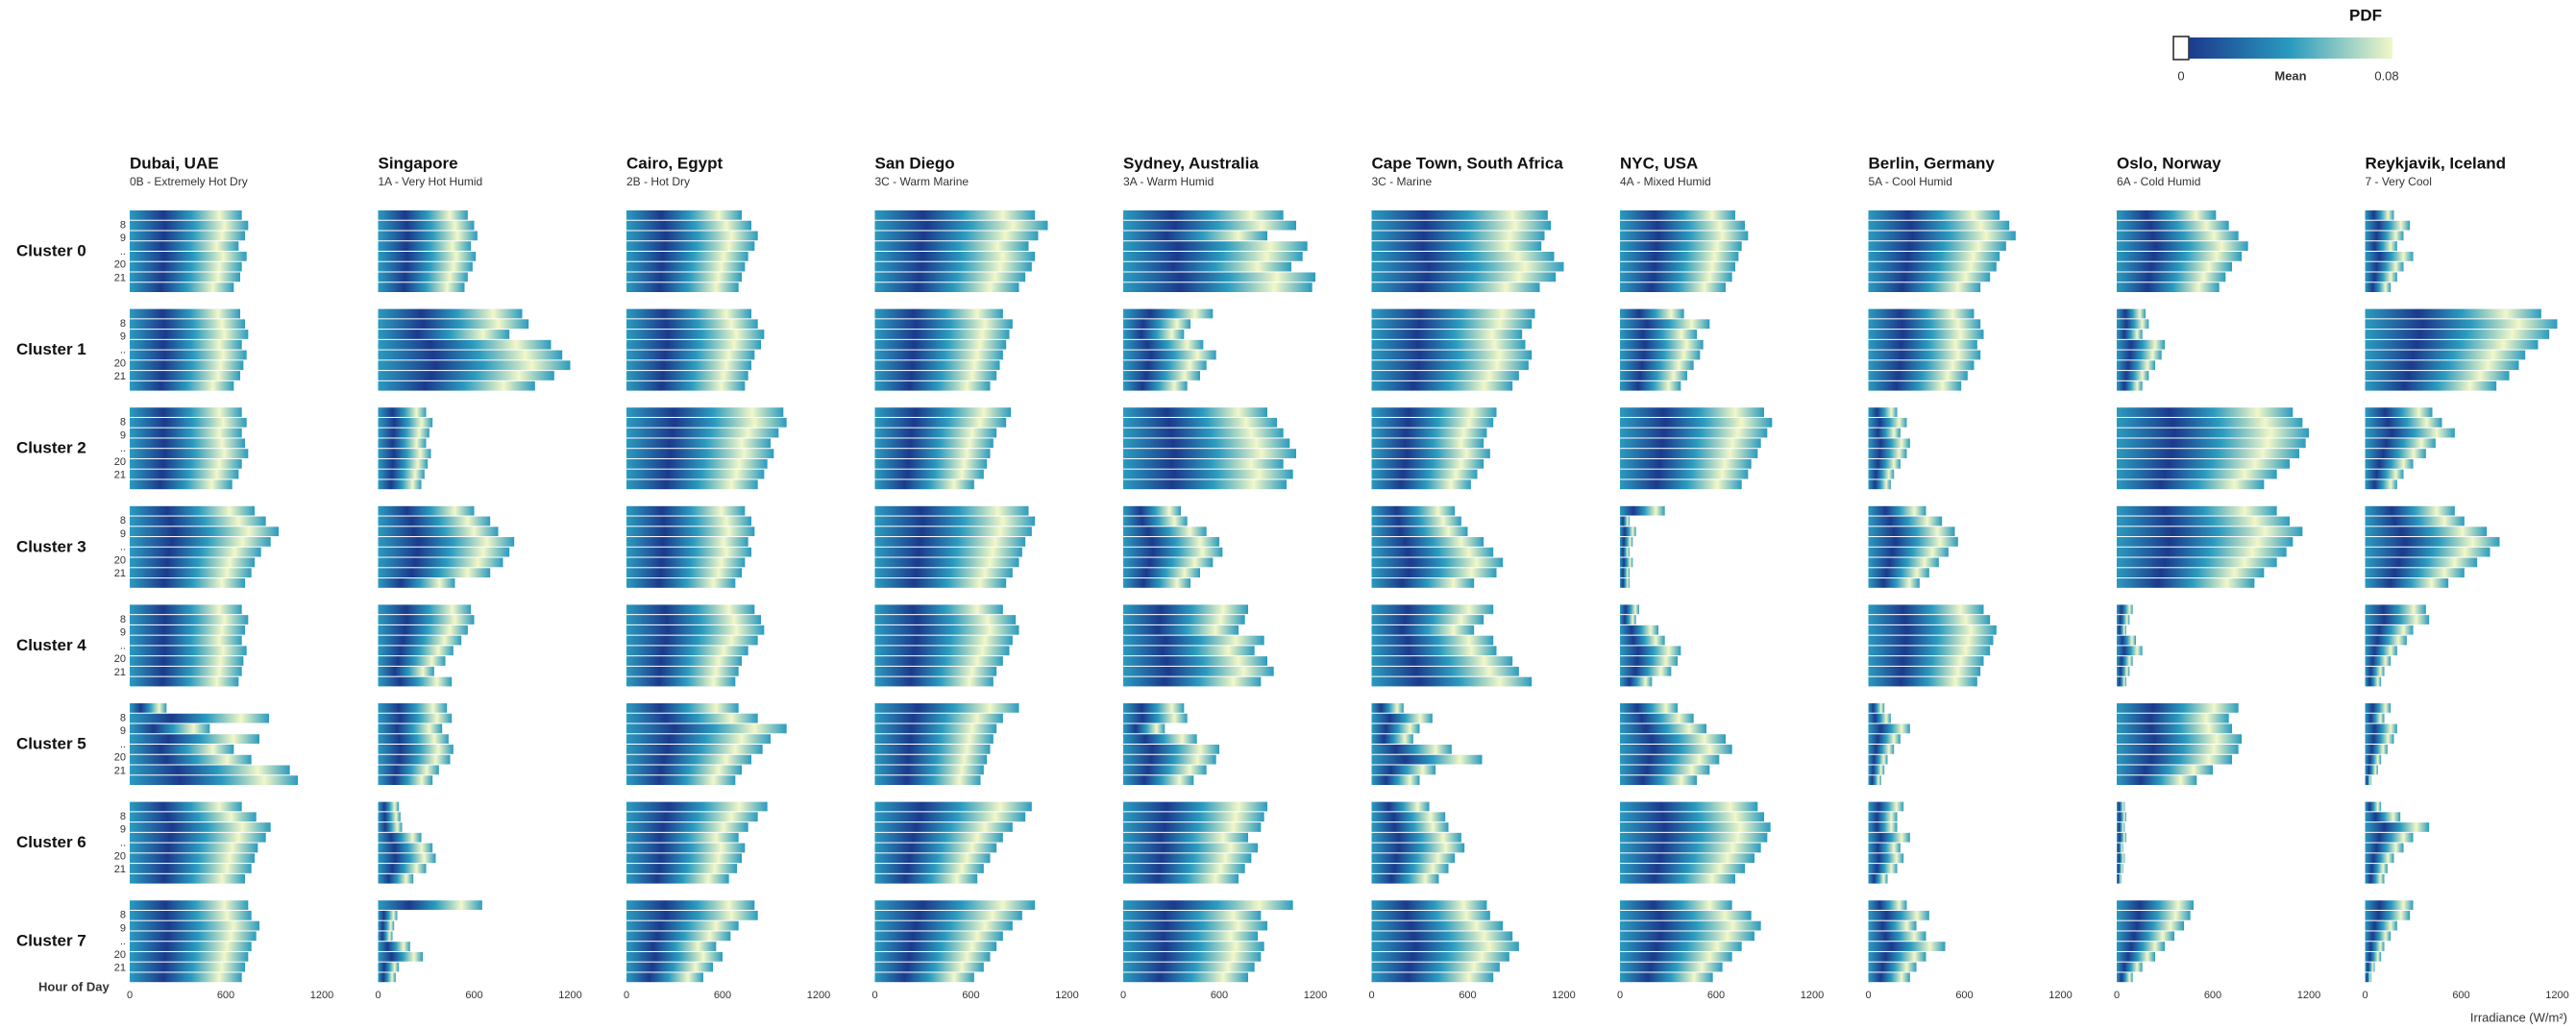 The height and width of the screenshot is (1029, 2576). I want to click on colorbar, so click(2290, 48).